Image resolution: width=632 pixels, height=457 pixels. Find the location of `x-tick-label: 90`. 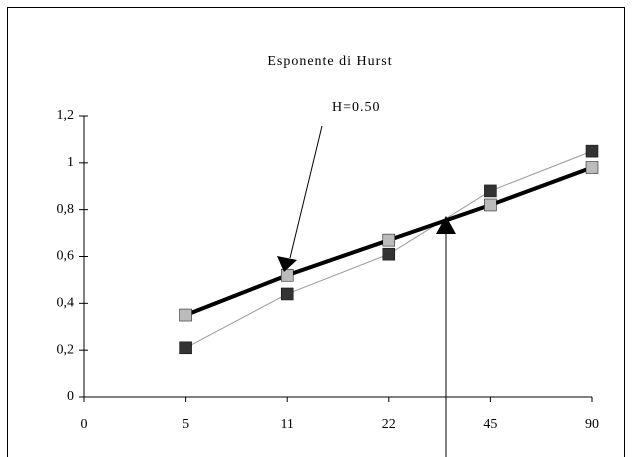

x-tick-label: 90 is located at coordinates (592, 424).